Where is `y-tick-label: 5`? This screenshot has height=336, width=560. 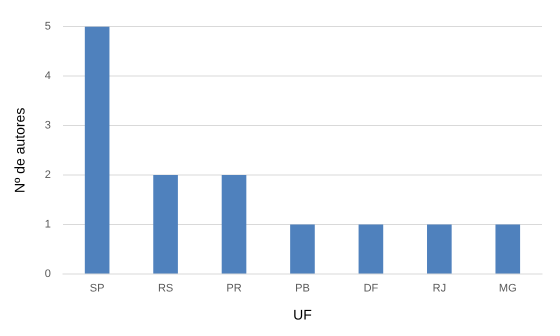
y-tick-label: 5 is located at coordinates (47, 26).